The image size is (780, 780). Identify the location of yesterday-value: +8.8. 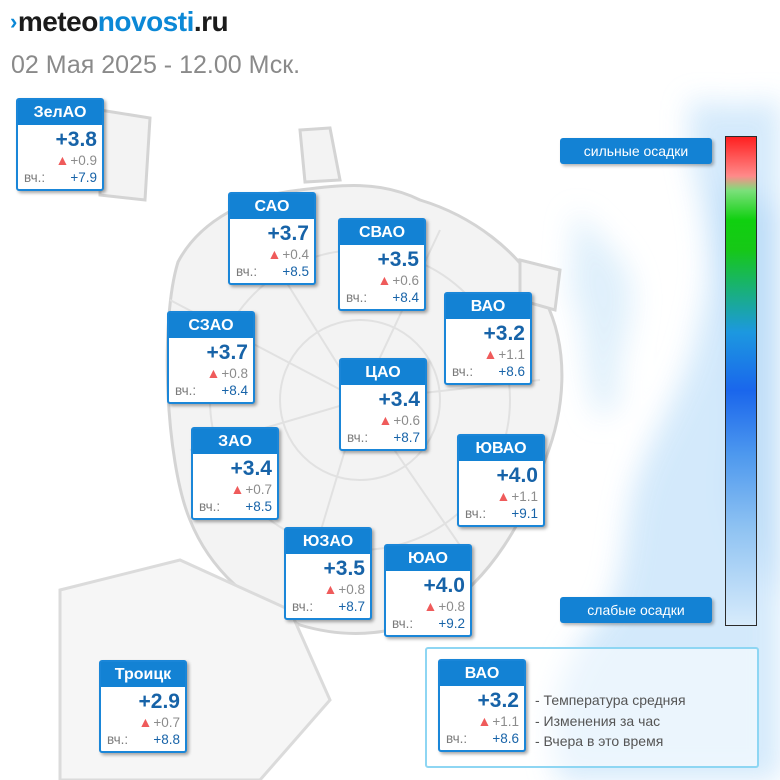
(166, 739).